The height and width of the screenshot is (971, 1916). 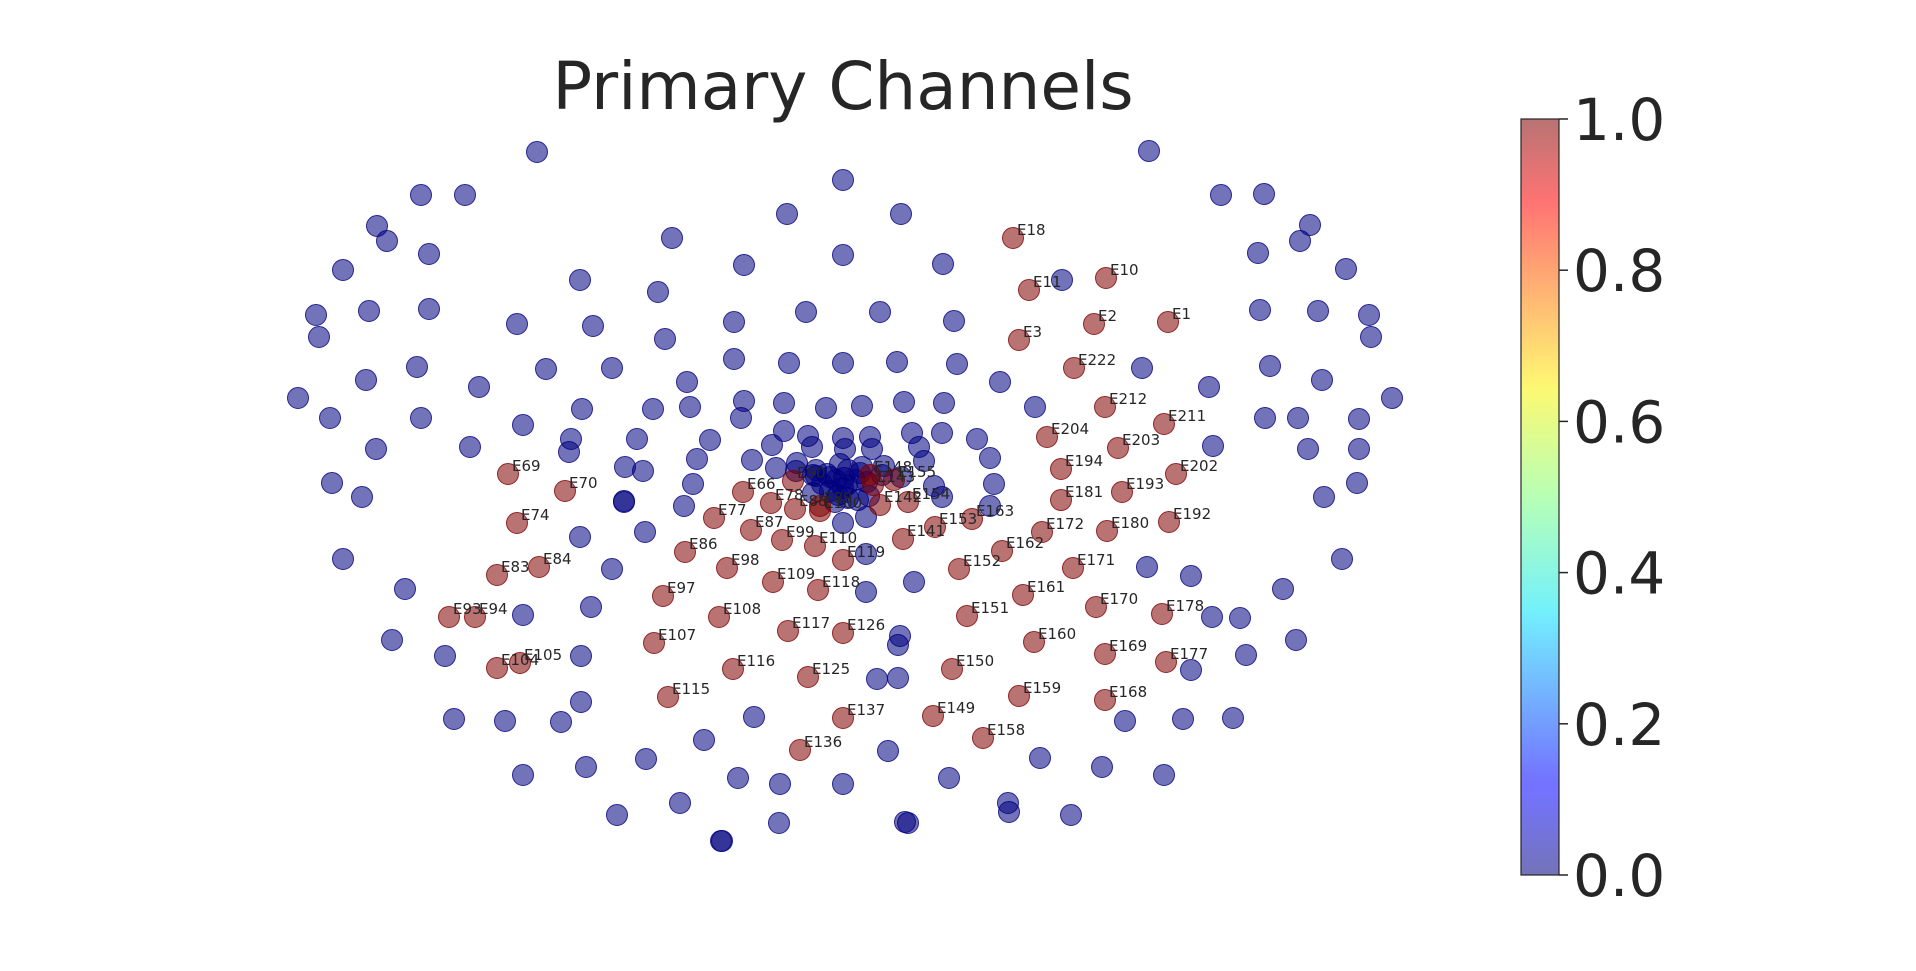 What do you see at coordinates (1046, 587) in the screenshot?
I see `channel-label: E161` at bounding box center [1046, 587].